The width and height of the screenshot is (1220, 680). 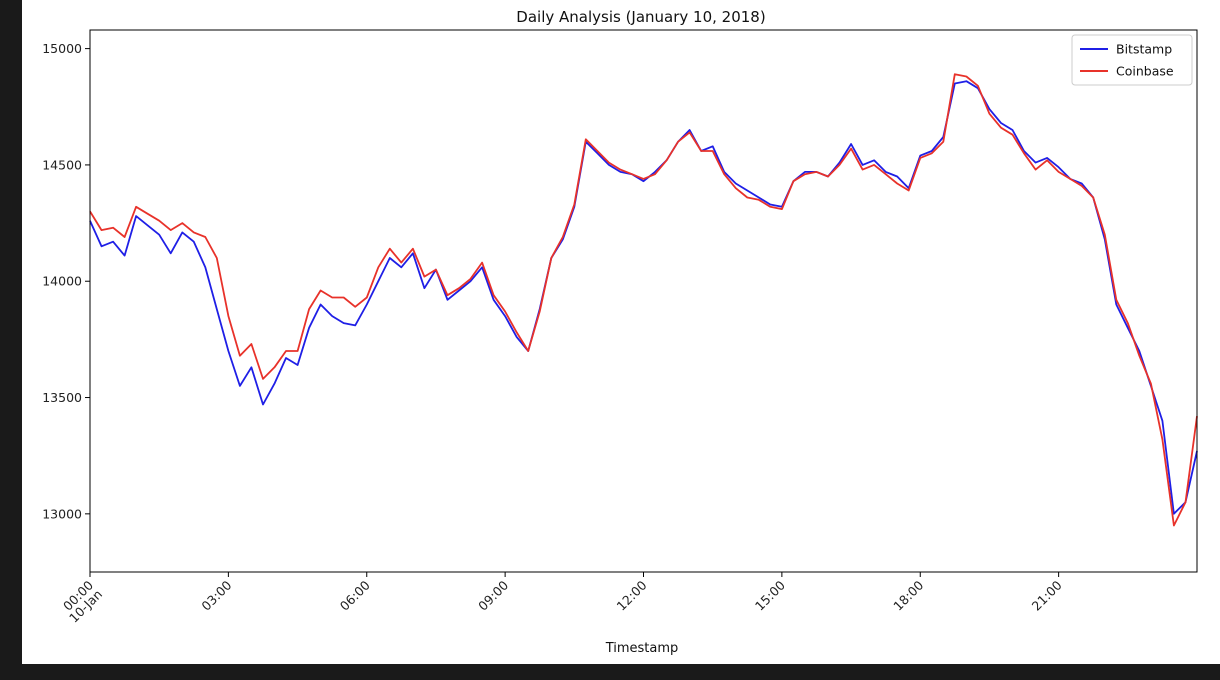 What do you see at coordinates (640, 17) in the screenshot?
I see `chart-title: Daily Analysis (January 10, 2018)` at bounding box center [640, 17].